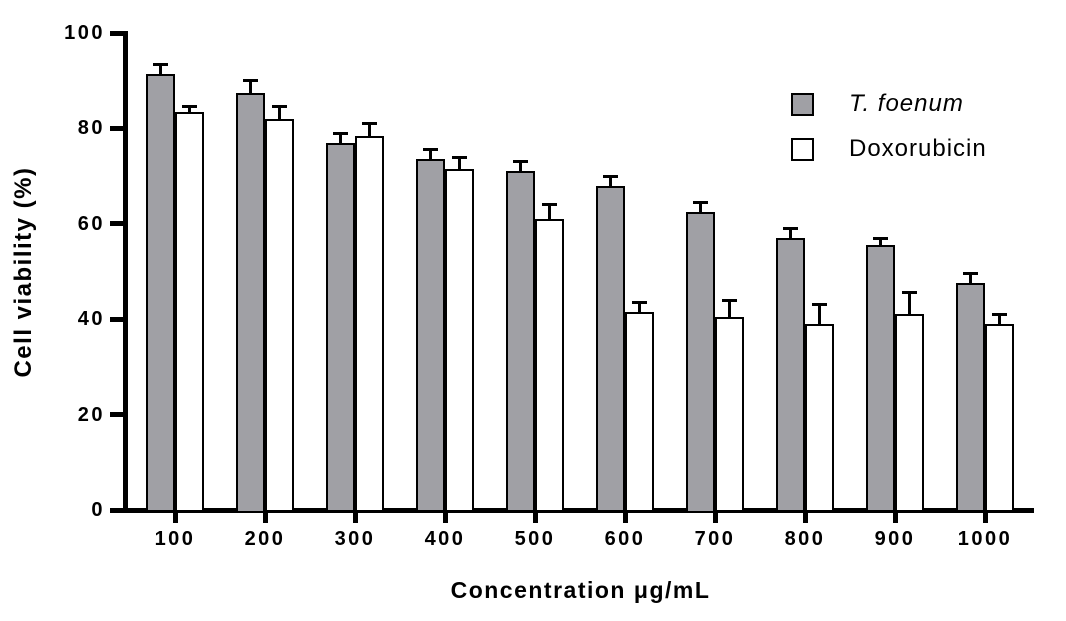  What do you see at coordinates (535, 539) in the screenshot?
I see `x-tick-label: 500` at bounding box center [535, 539].